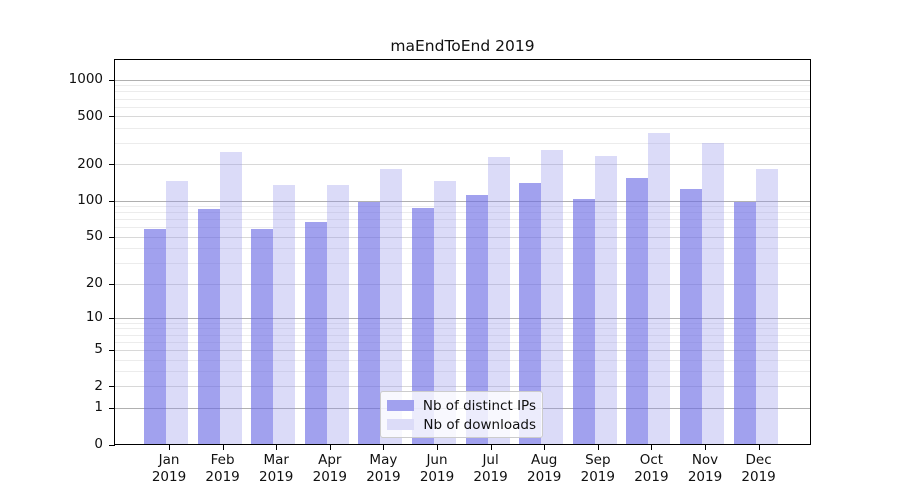 The image size is (900, 500). What do you see at coordinates (90, 200) in the screenshot?
I see `y-tick-label: 100` at bounding box center [90, 200].